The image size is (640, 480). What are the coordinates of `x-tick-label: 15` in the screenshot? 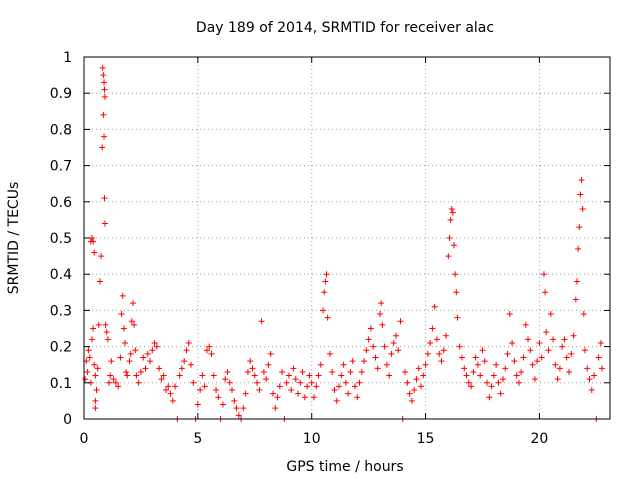 It's located at (426, 439).